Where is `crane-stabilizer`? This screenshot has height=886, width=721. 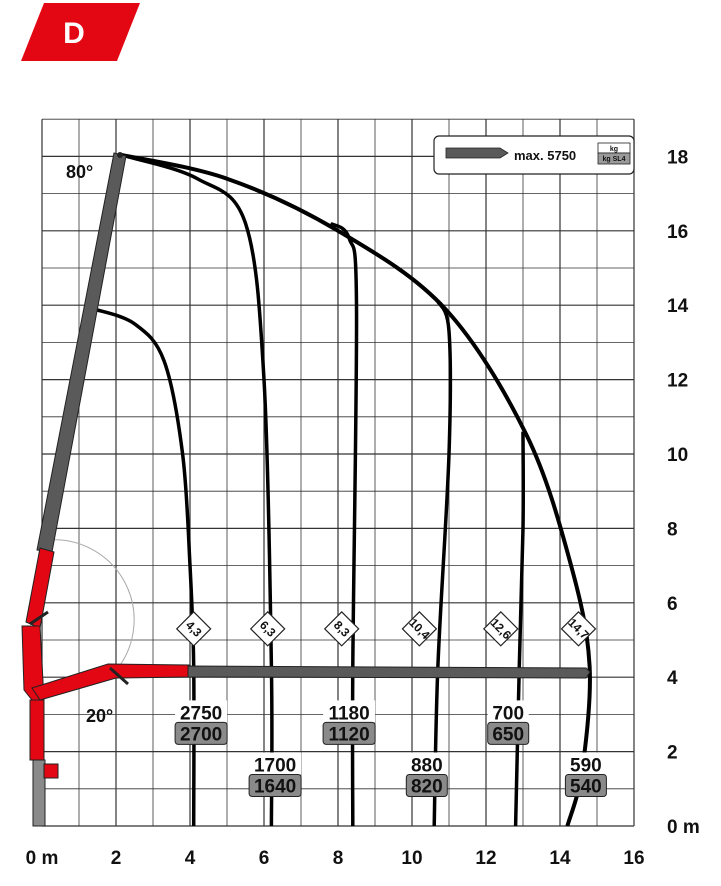 crane-stabilizer is located at coordinates (39, 793).